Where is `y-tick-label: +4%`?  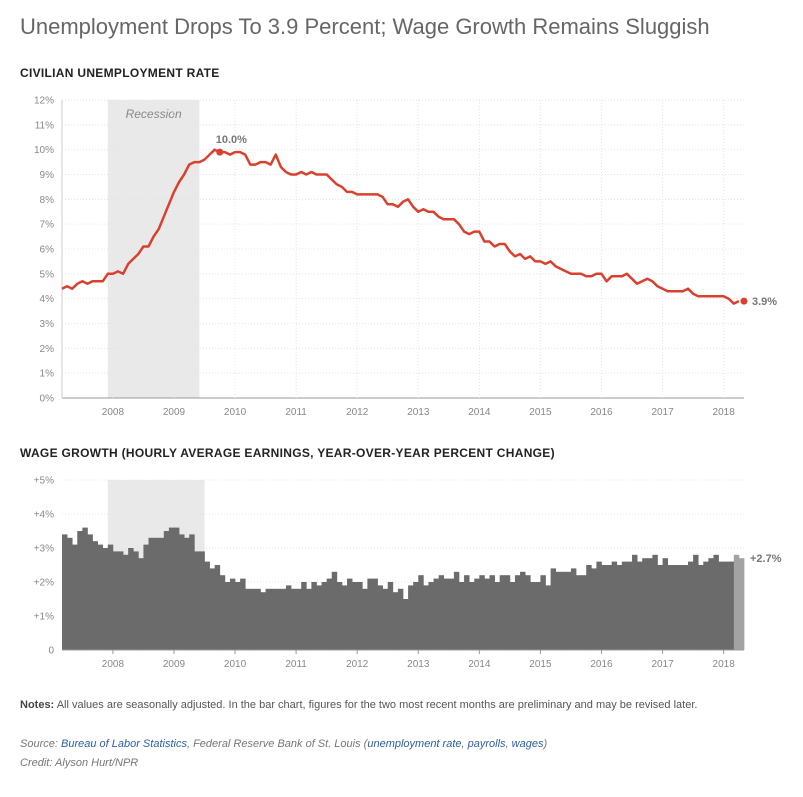 y-tick-label: +4% is located at coordinates (44, 515).